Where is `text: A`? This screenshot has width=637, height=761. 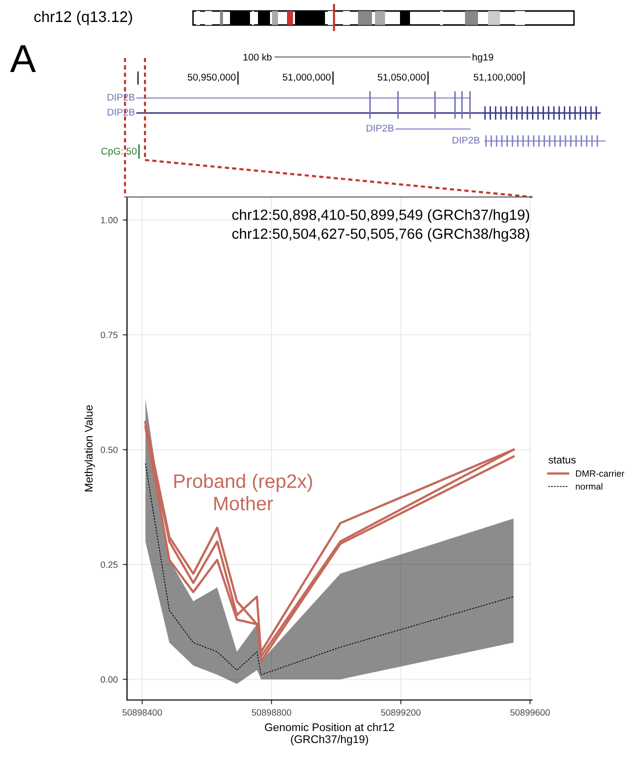 text: A is located at coordinates (23, 58).